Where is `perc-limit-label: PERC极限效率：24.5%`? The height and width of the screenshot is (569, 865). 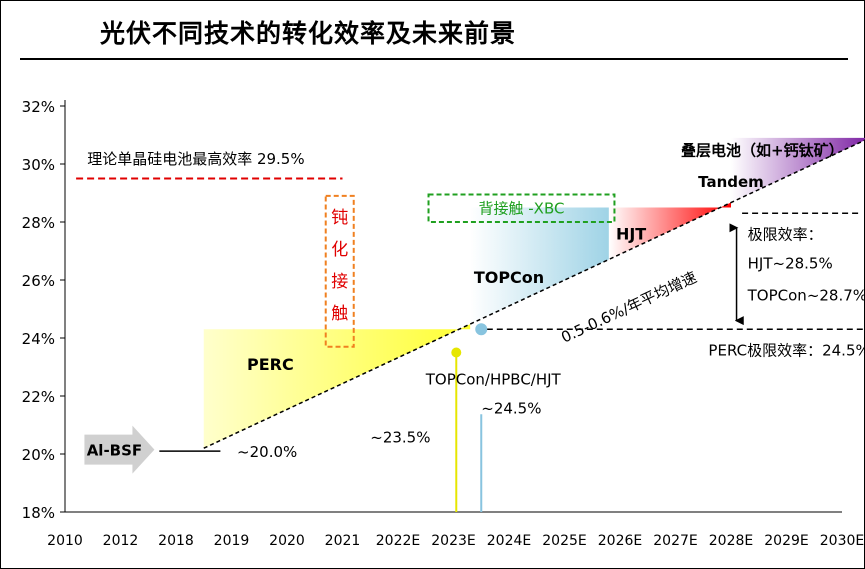 perc-limit-label: PERC极限效率：24.5% is located at coordinates (786, 350).